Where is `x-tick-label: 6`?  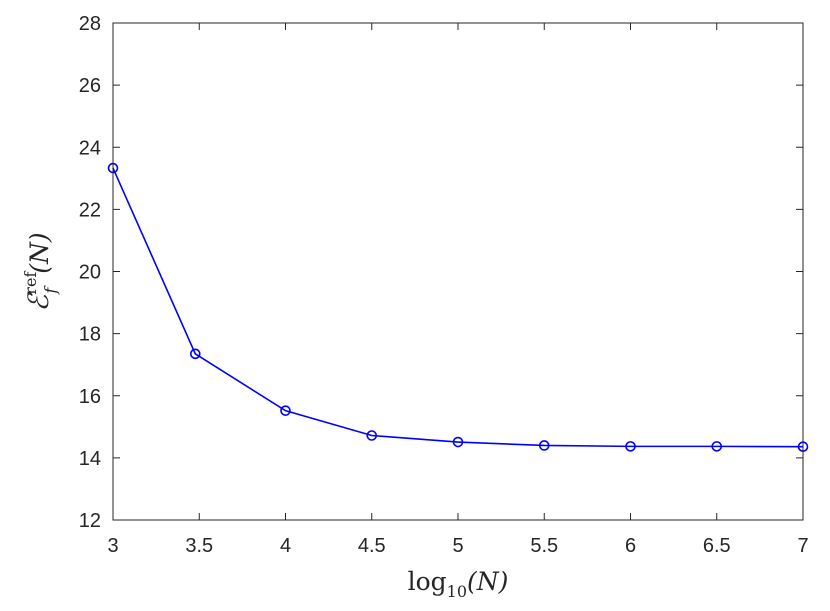 x-tick-label: 6 is located at coordinates (630, 546).